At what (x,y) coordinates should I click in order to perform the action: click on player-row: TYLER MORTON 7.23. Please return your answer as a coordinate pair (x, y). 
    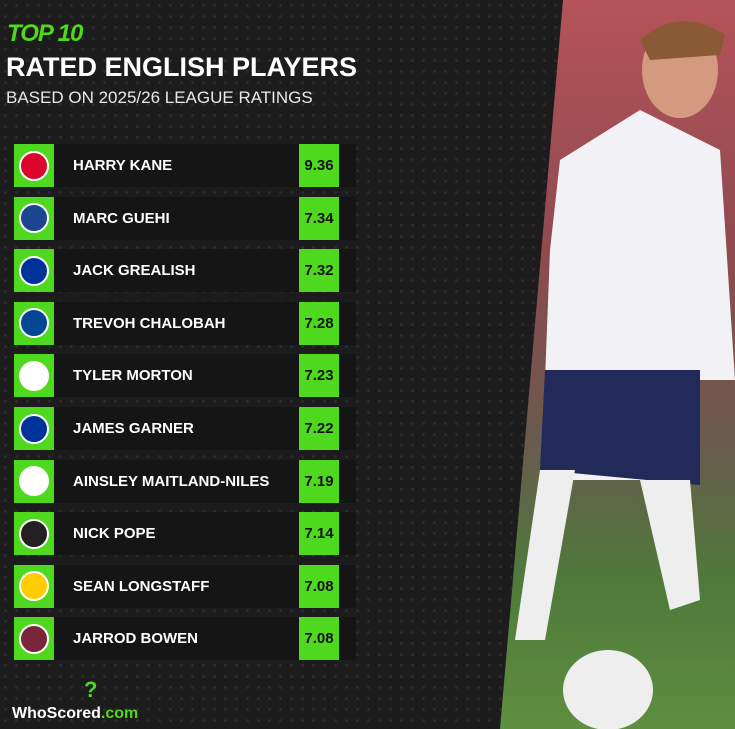
    Looking at the image, I should click on (185, 376).